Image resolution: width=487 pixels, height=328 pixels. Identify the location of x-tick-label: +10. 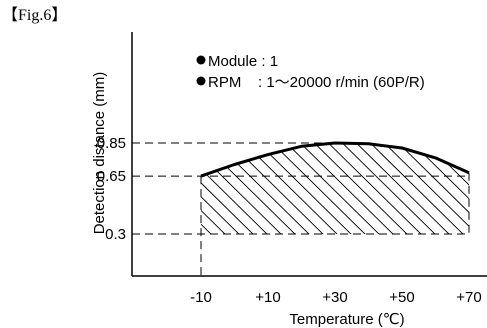
(267, 297).